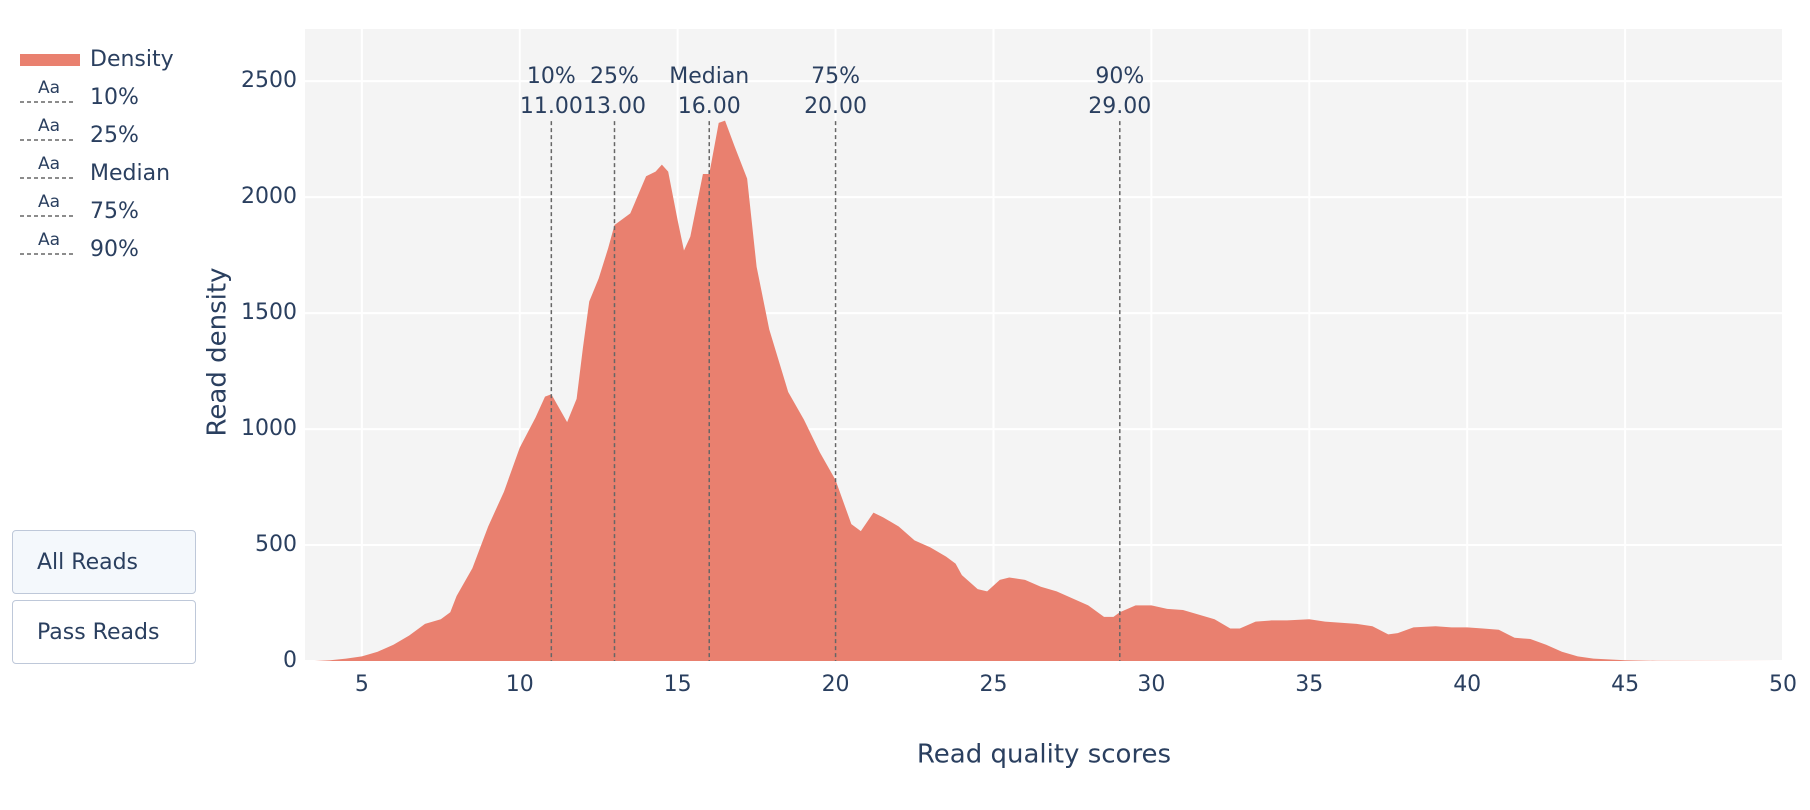  Describe the element at coordinates (114, 97) in the screenshot. I see `legend-label: 10%` at that location.